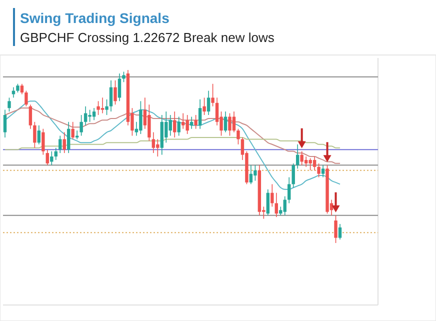 The width and height of the screenshot is (436, 321). What do you see at coordinates (147, 37) in the screenshot?
I see `chart-subtitle: GBPCHF Crossing 1.22672 Break new lows` at bounding box center [147, 37].